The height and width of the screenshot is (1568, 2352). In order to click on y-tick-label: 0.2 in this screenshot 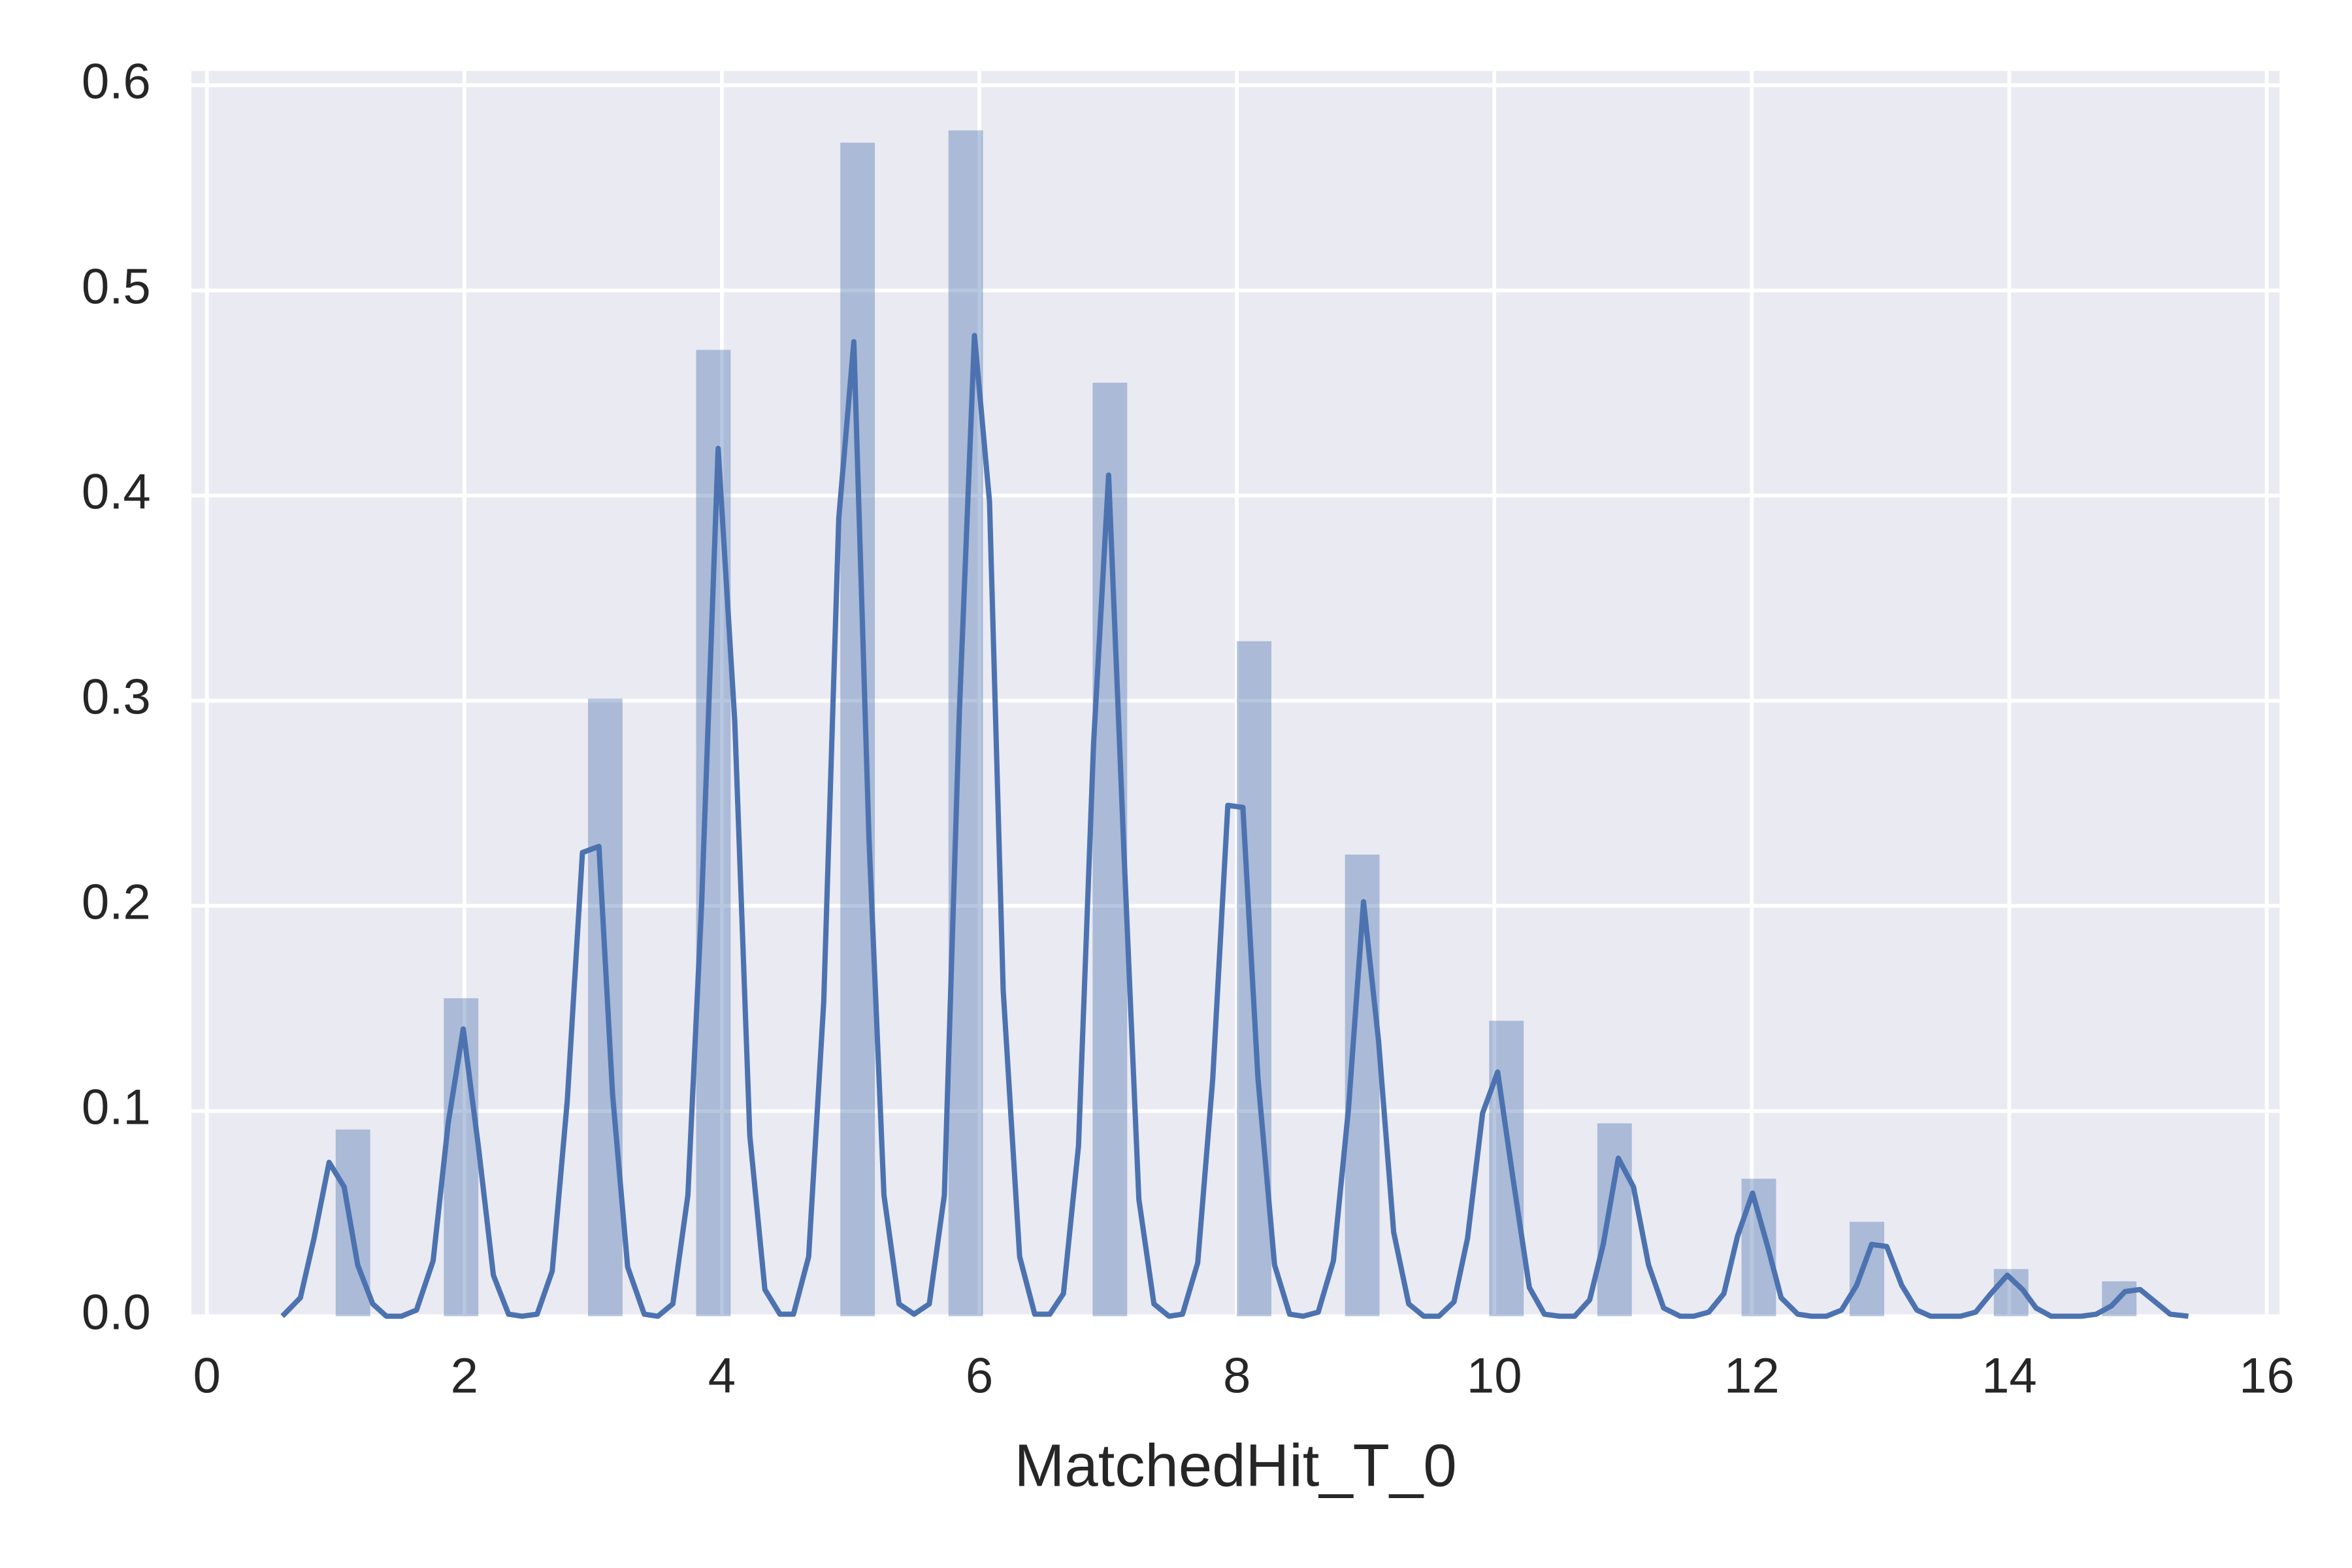, I will do `click(116, 902)`.